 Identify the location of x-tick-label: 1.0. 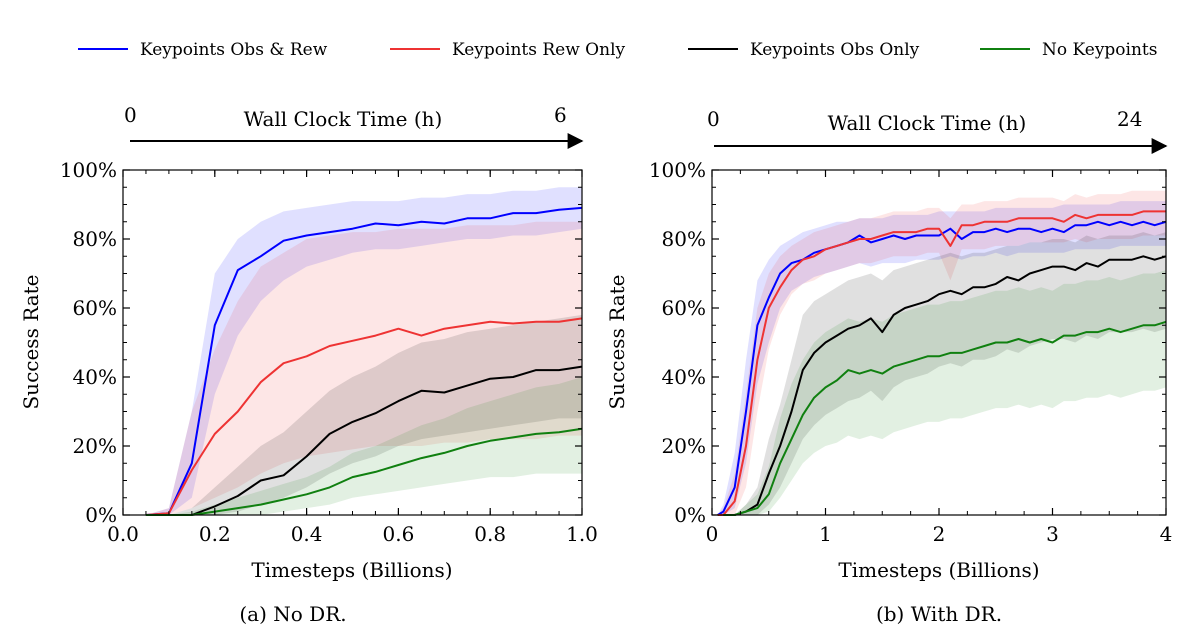
(582, 534).